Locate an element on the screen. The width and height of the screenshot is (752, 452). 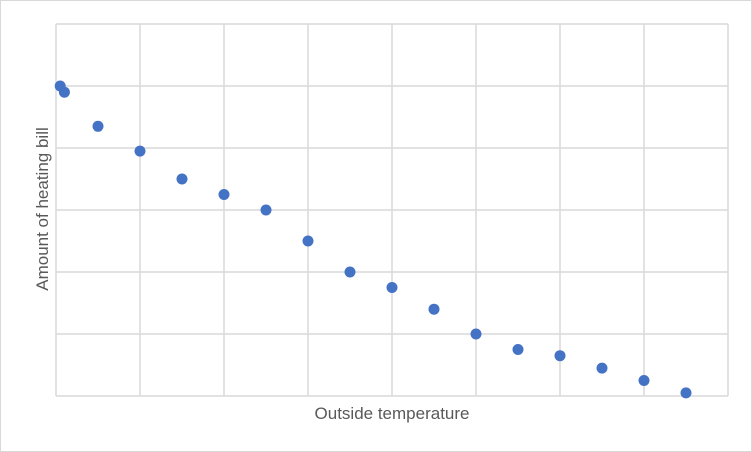
y-axis-title: Amount of heating bill is located at coordinates (42, 209).